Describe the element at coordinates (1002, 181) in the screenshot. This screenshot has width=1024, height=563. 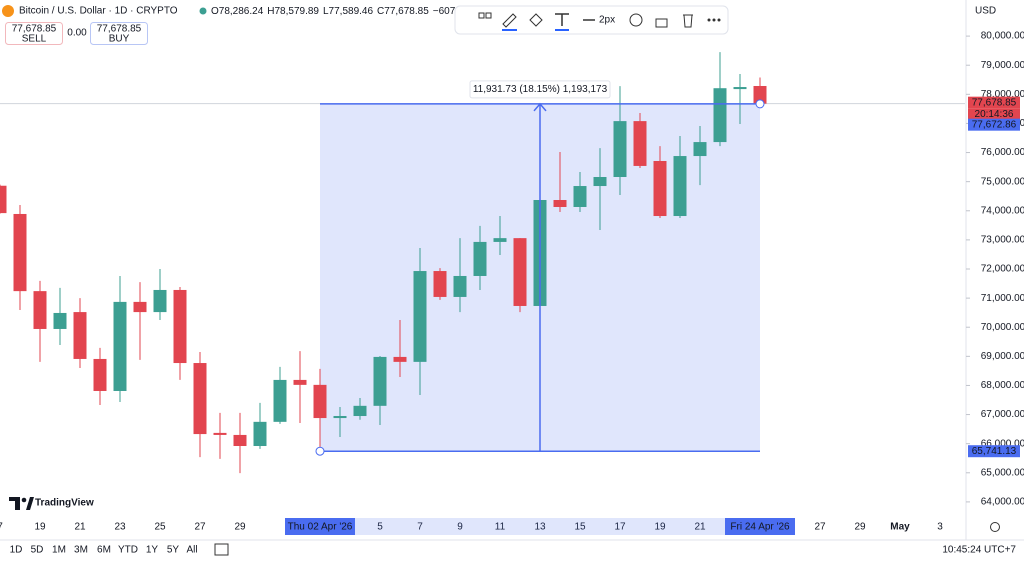
I see `y-tick-label: 75,000.00` at that location.